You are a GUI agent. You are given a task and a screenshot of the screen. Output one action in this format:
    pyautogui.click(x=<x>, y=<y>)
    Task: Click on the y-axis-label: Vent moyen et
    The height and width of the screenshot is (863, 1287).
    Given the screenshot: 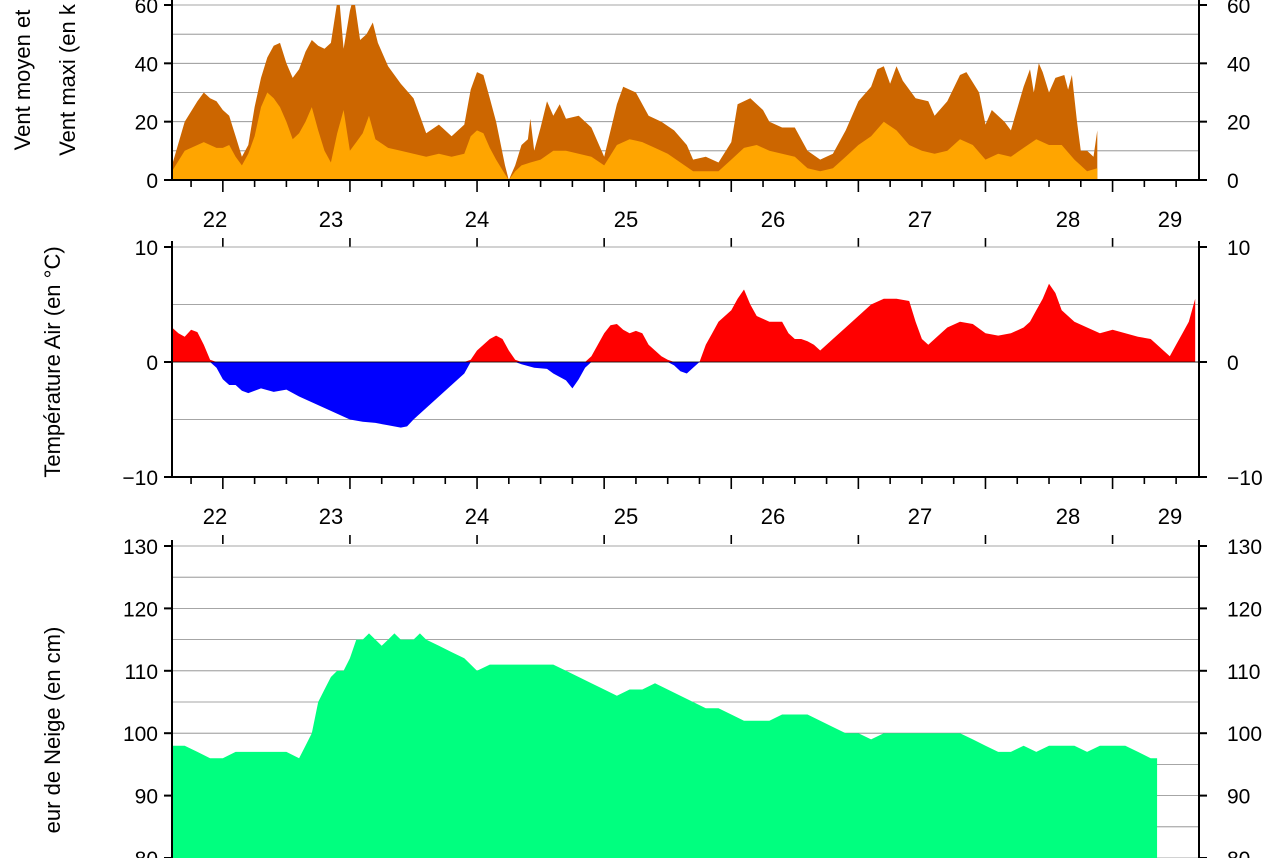 What is the action you would take?
    pyautogui.click(x=22, y=80)
    